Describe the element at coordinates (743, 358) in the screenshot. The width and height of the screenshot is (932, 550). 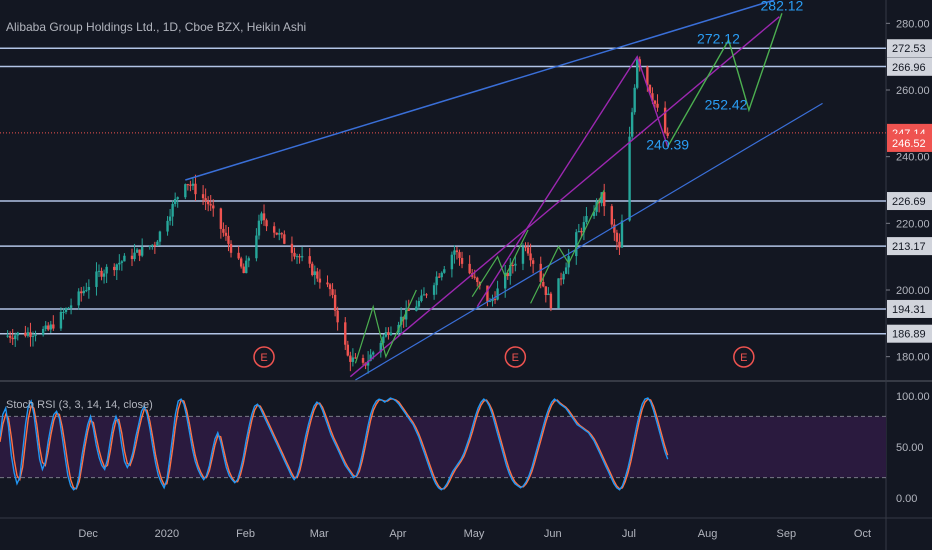
I see `earnings-marker-label: E` at that location.